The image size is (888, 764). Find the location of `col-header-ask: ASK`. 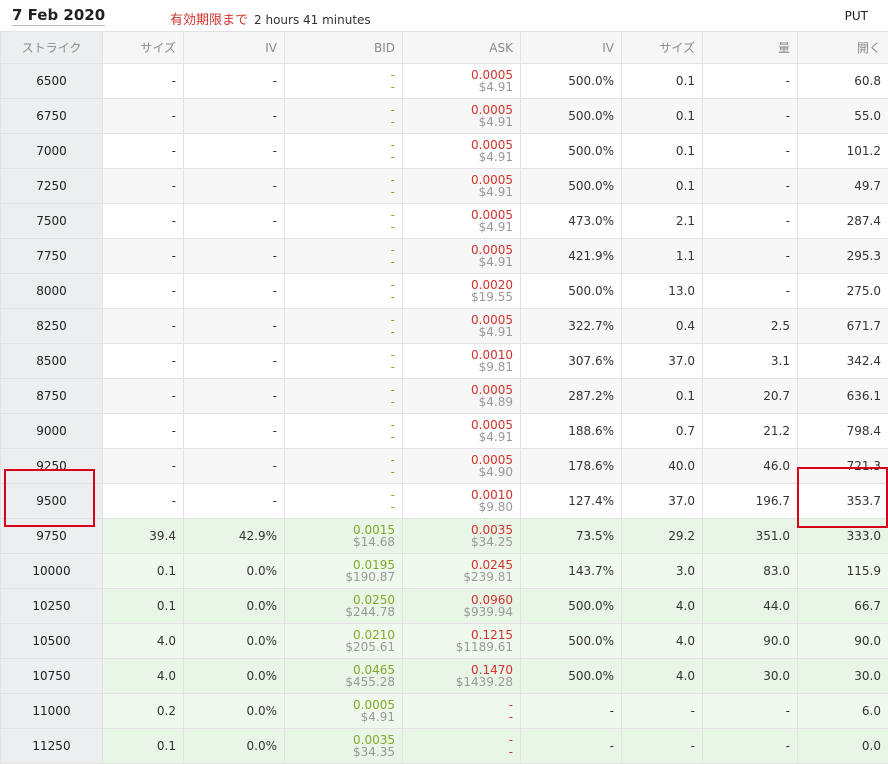

col-header-ask: ASK is located at coordinates (462, 48).